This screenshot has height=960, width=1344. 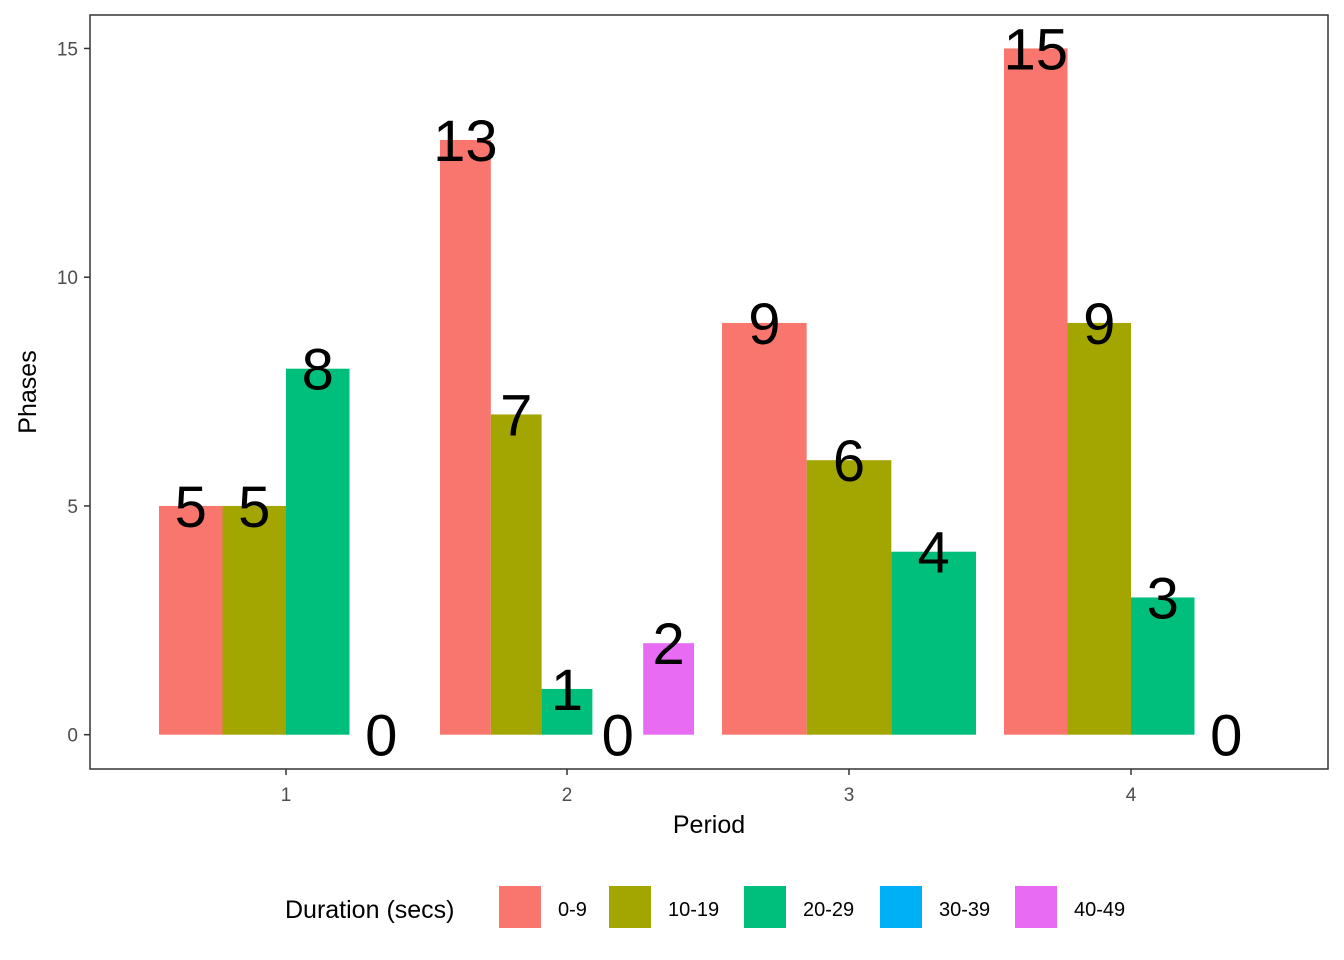 I want to click on legend-title: Duration (secs), so click(x=370, y=910).